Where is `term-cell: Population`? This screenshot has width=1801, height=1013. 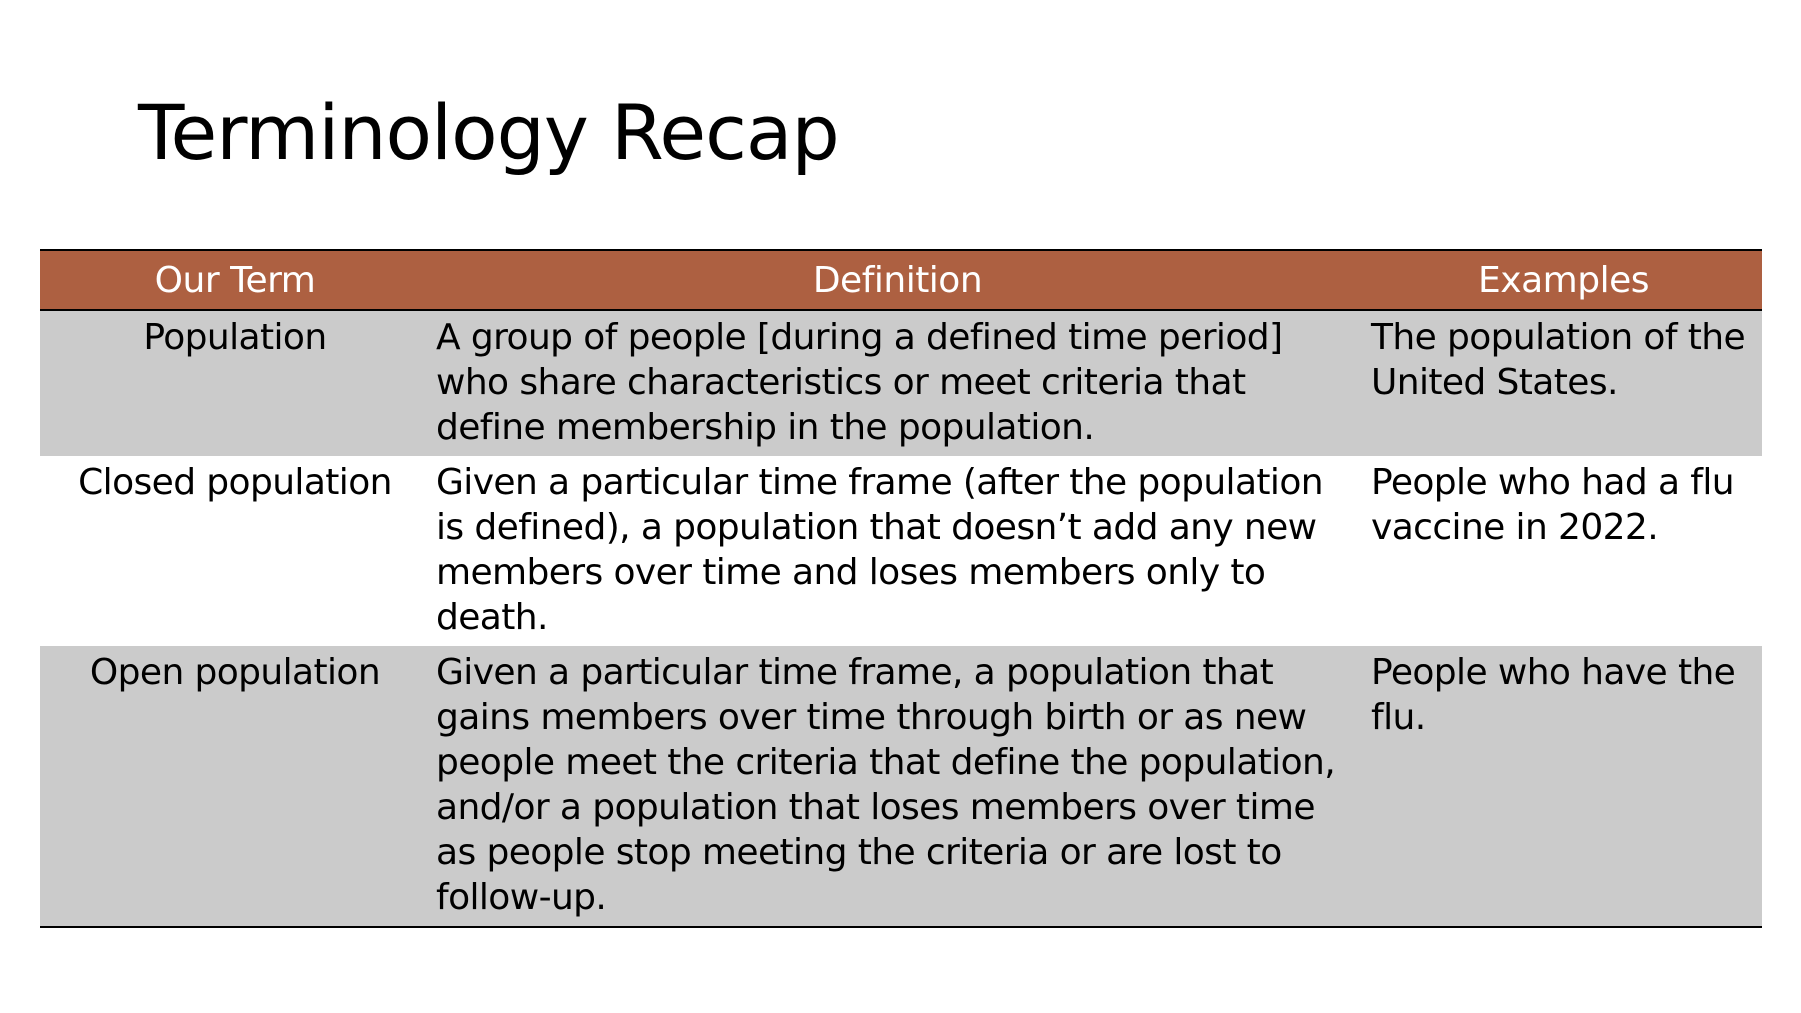
term-cell: Population is located at coordinates (235, 383).